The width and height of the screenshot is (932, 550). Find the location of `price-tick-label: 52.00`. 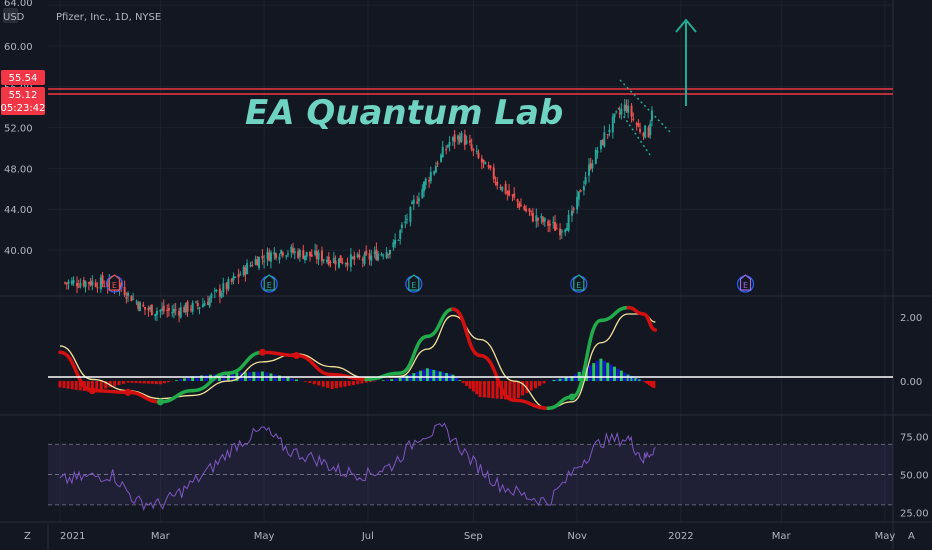

price-tick-label: 52.00 is located at coordinates (18, 129).